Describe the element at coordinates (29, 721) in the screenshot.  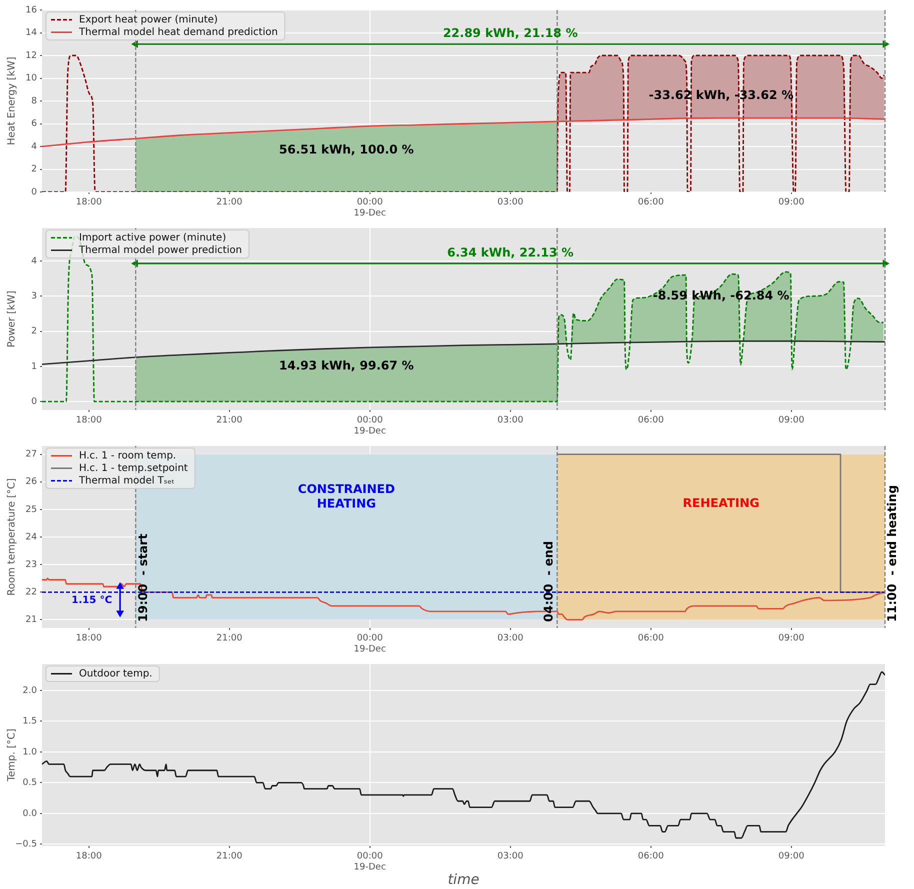
I see `y-tick-label: 1.5` at that location.